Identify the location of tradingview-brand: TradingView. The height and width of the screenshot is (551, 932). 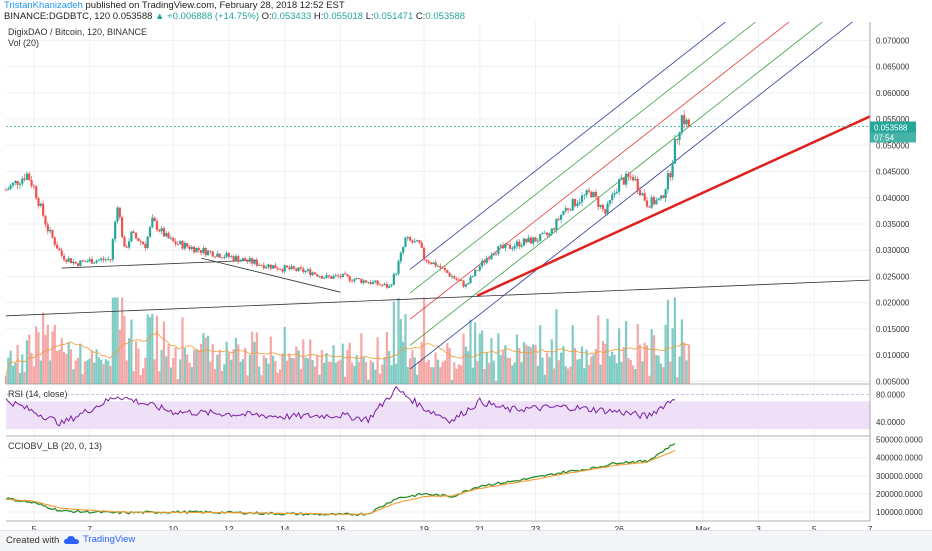
(109, 539).